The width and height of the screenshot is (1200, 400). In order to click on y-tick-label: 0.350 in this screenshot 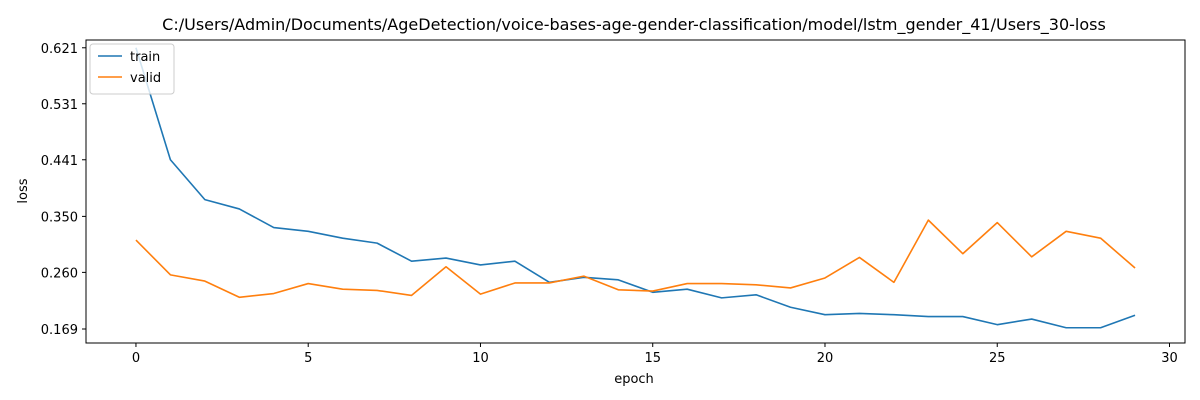, I will do `click(59, 217)`.